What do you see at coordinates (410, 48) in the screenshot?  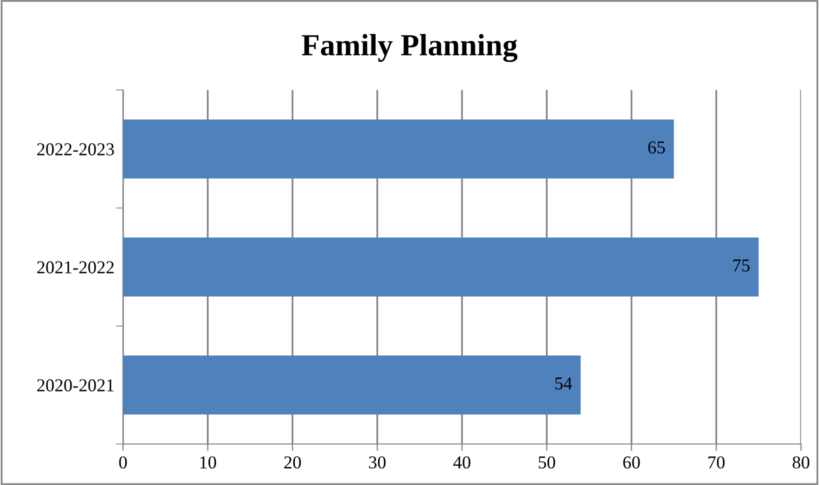 I see `chart-title: Family Planning` at bounding box center [410, 48].